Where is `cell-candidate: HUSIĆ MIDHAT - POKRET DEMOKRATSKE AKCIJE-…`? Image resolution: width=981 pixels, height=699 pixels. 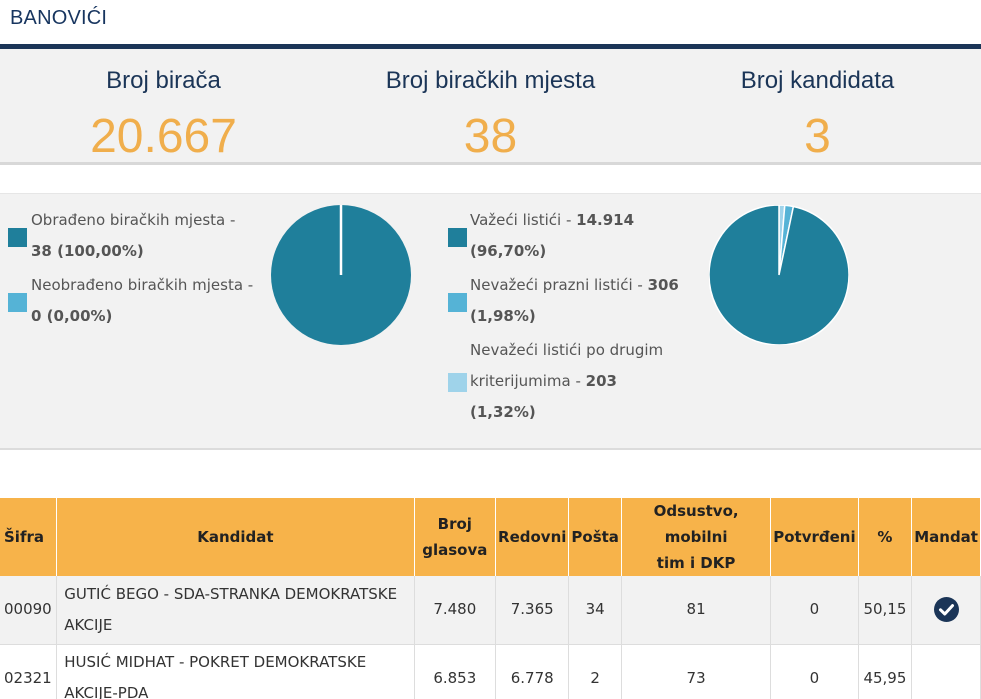 cell-candidate: HUSIĆ MIDHAT - POKRET DEMOKRATSKE AKCIJE-… is located at coordinates (235, 671).